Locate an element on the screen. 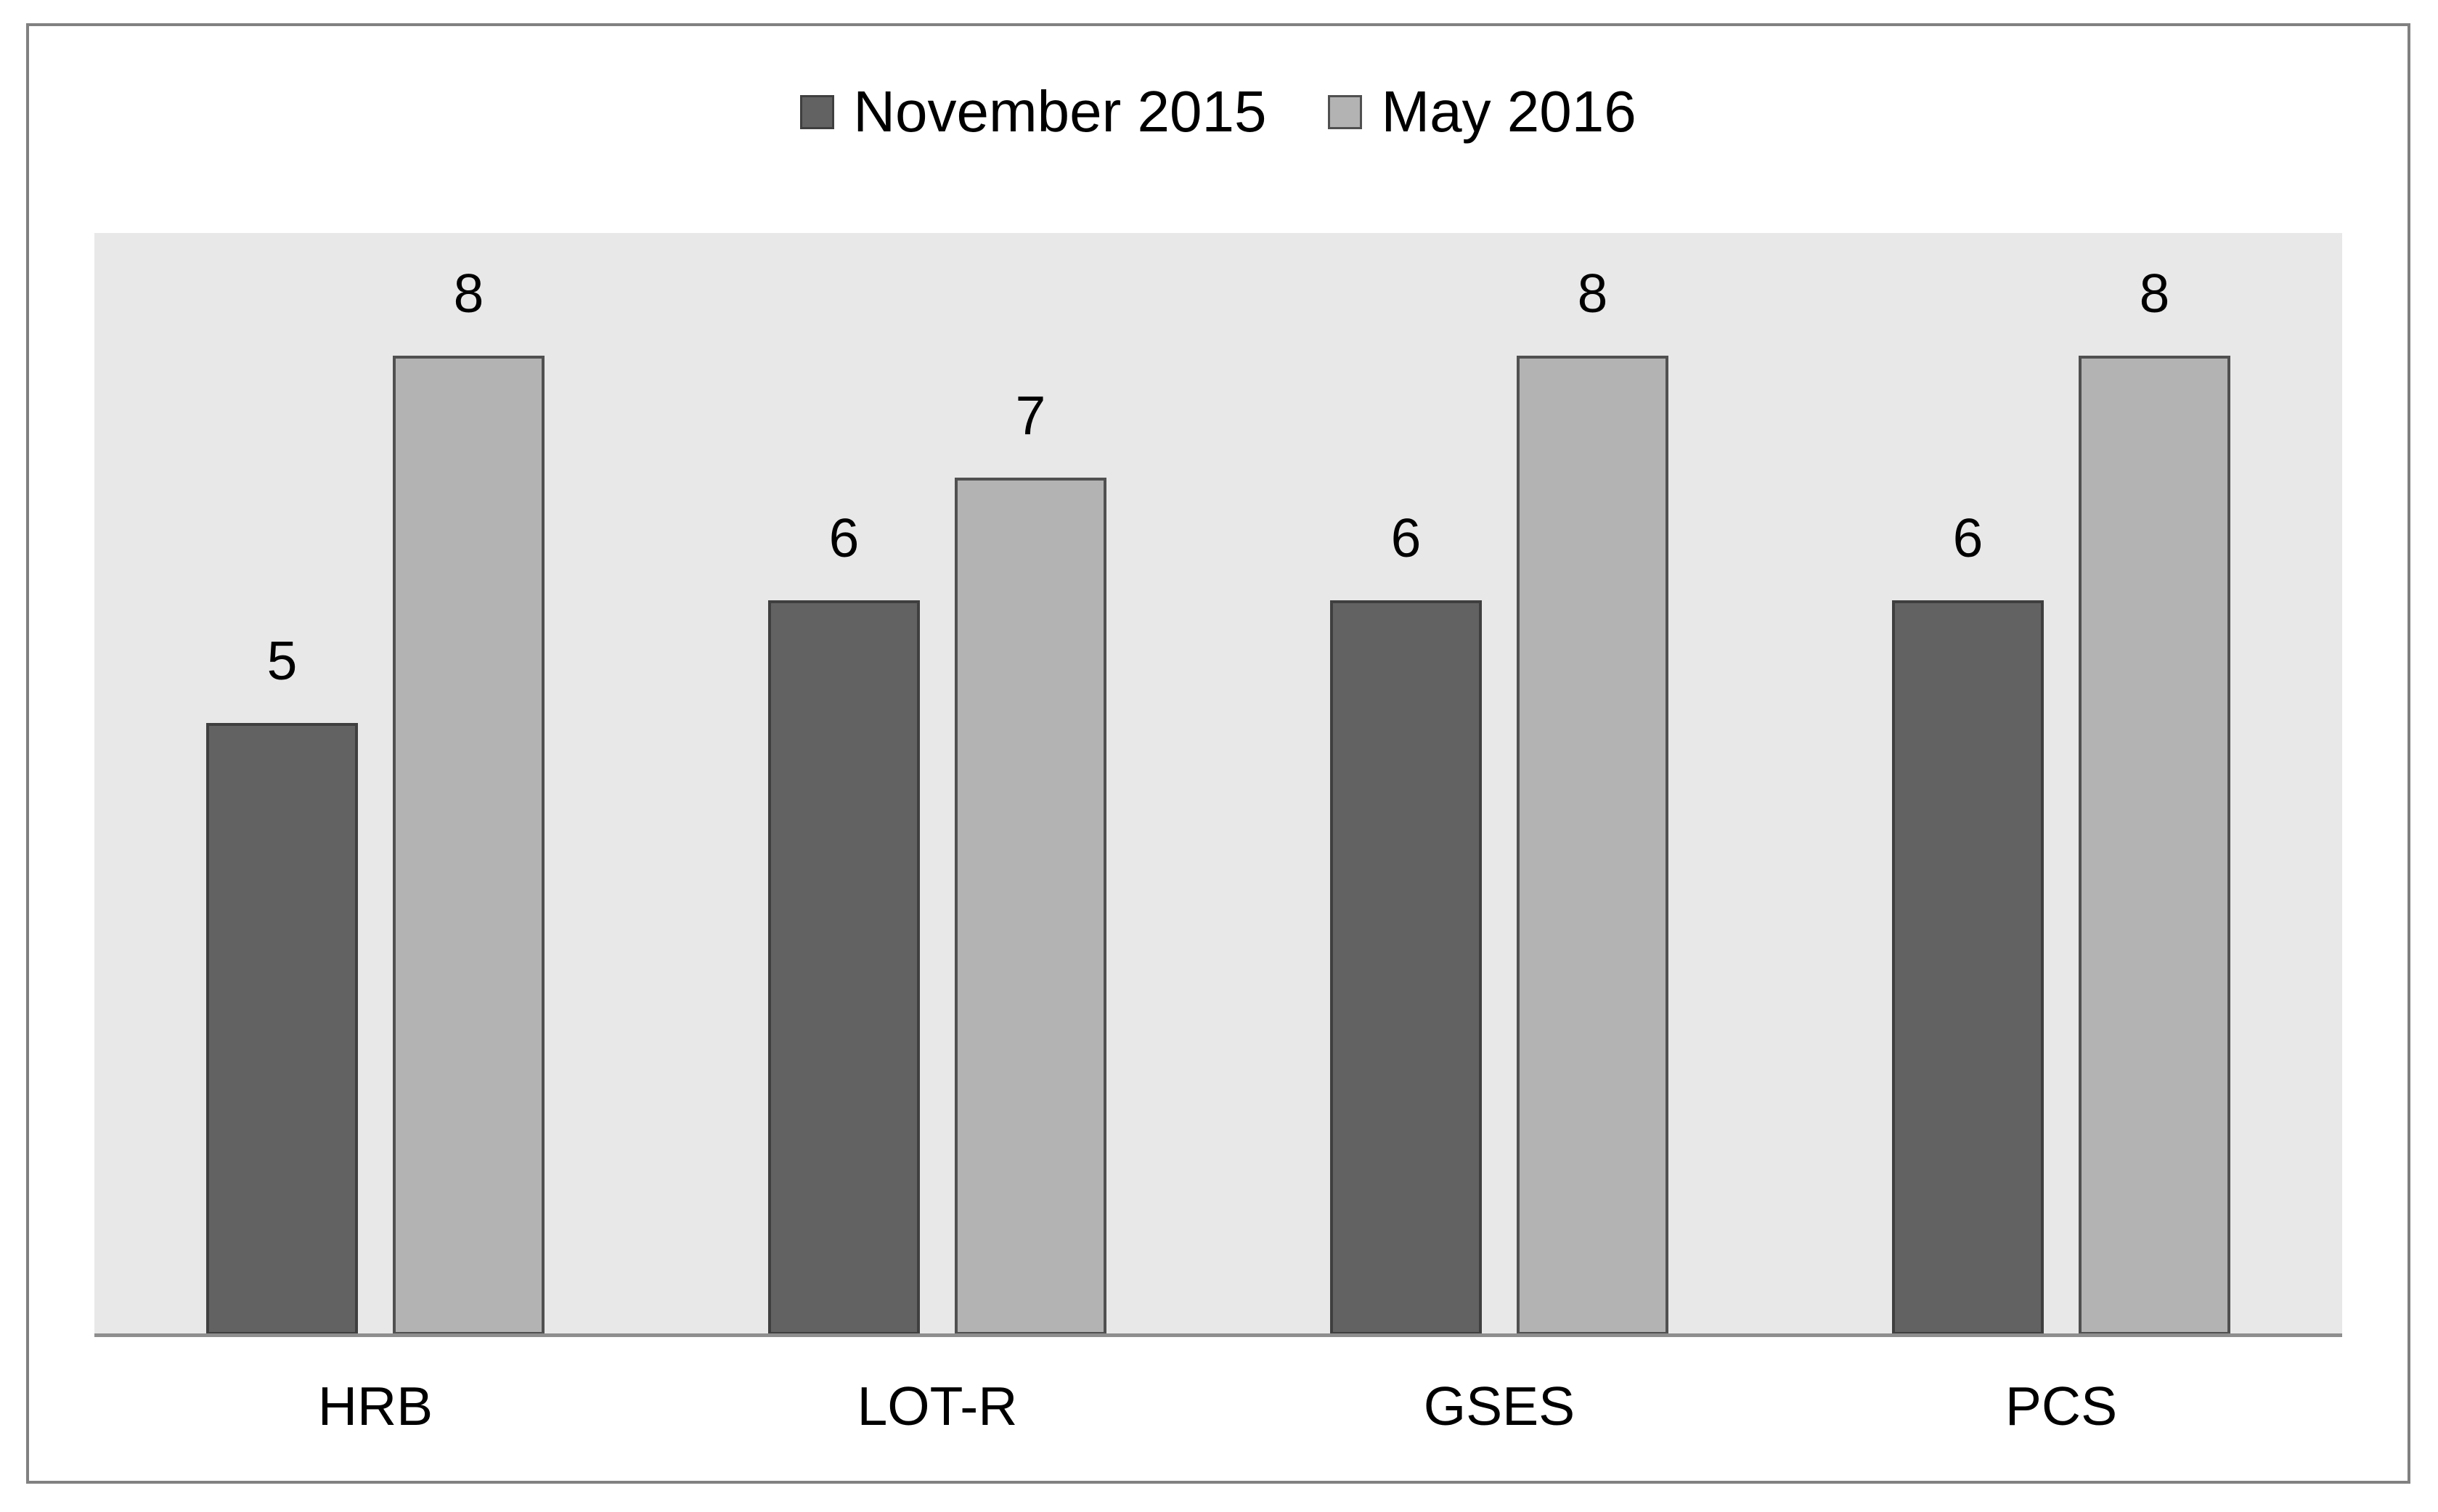  bar-november-2015-pcs is located at coordinates (1968, 967).